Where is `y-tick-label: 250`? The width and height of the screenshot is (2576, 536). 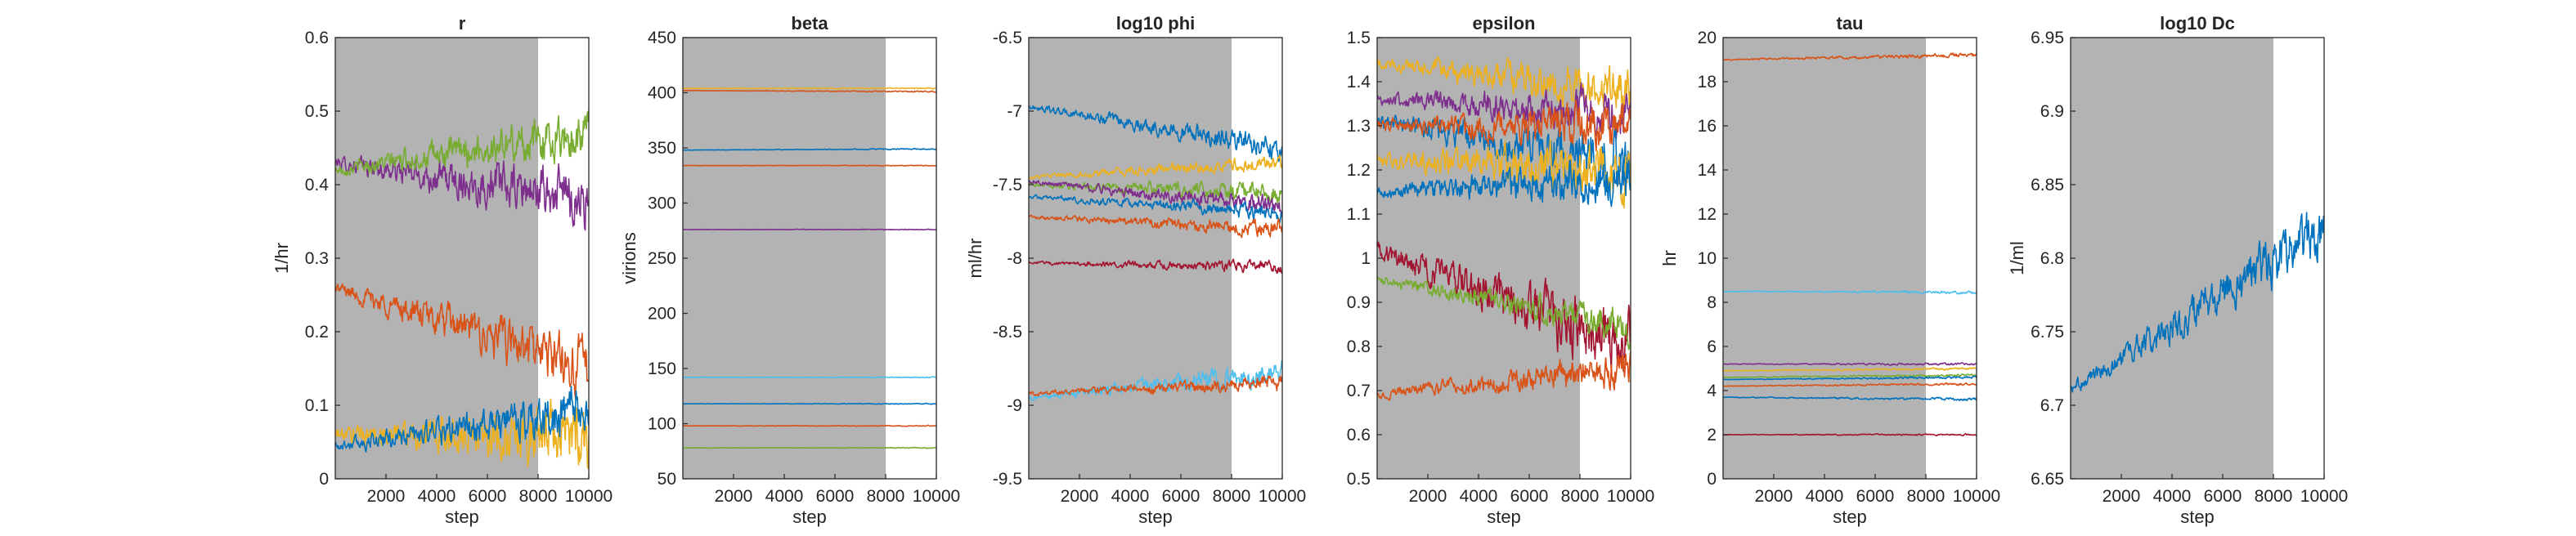 y-tick-label: 250 is located at coordinates (662, 258).